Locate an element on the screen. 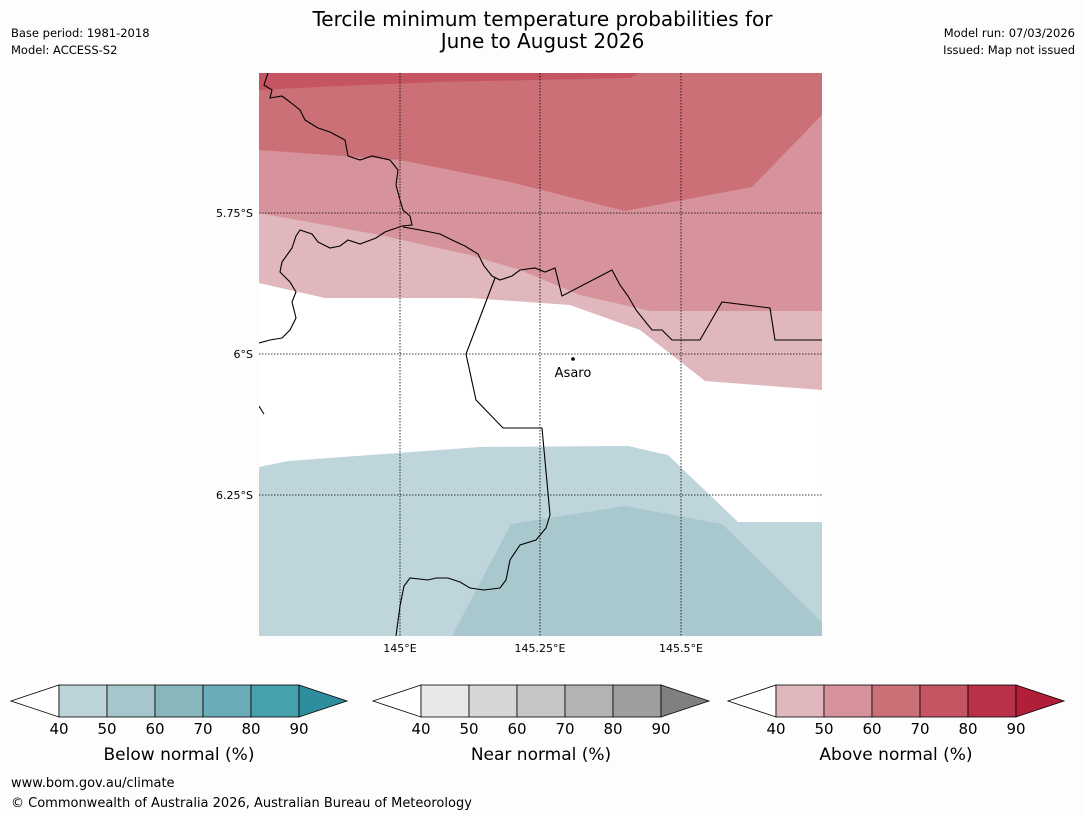 The height and width of the screenshot is (816, 1085). colorbar-above-normal is located at coordinates (896, 701).